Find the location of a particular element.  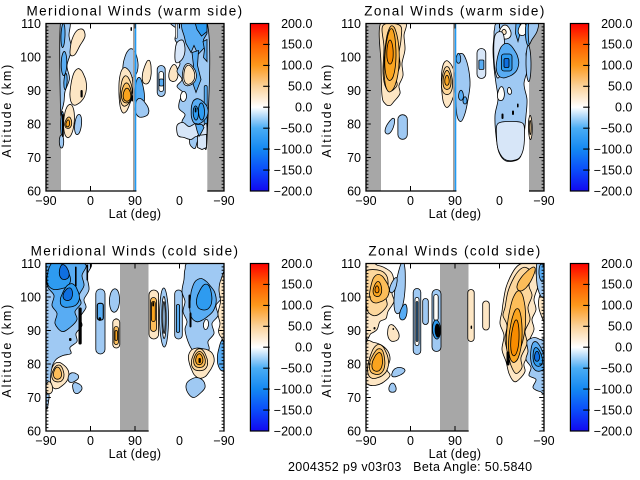

svg-text: Zonal Winds (cold side) is located at coordinates (454, 251).